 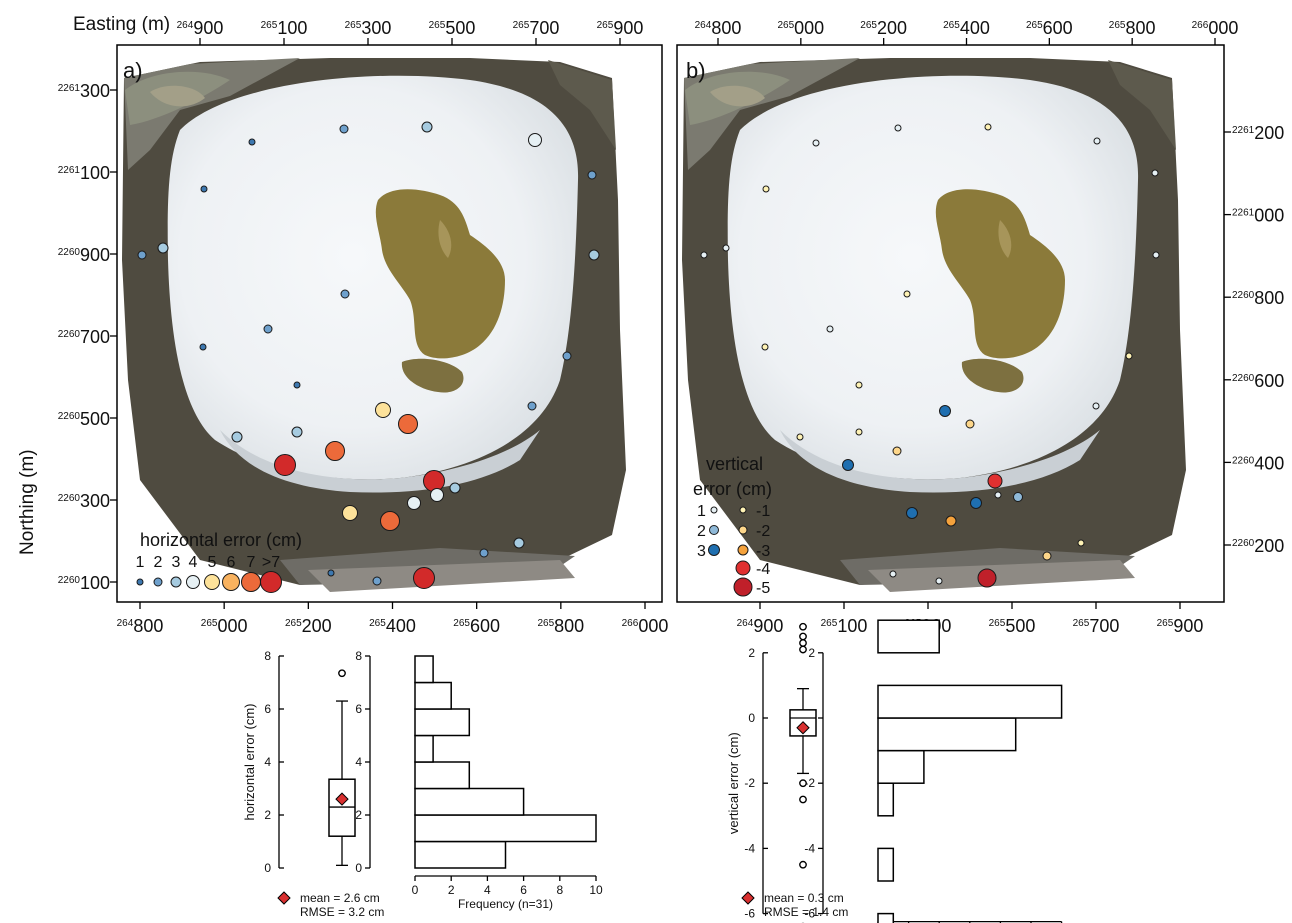 I want to click on easting-axis-title: Easting (m), so click(x=121, y=24).